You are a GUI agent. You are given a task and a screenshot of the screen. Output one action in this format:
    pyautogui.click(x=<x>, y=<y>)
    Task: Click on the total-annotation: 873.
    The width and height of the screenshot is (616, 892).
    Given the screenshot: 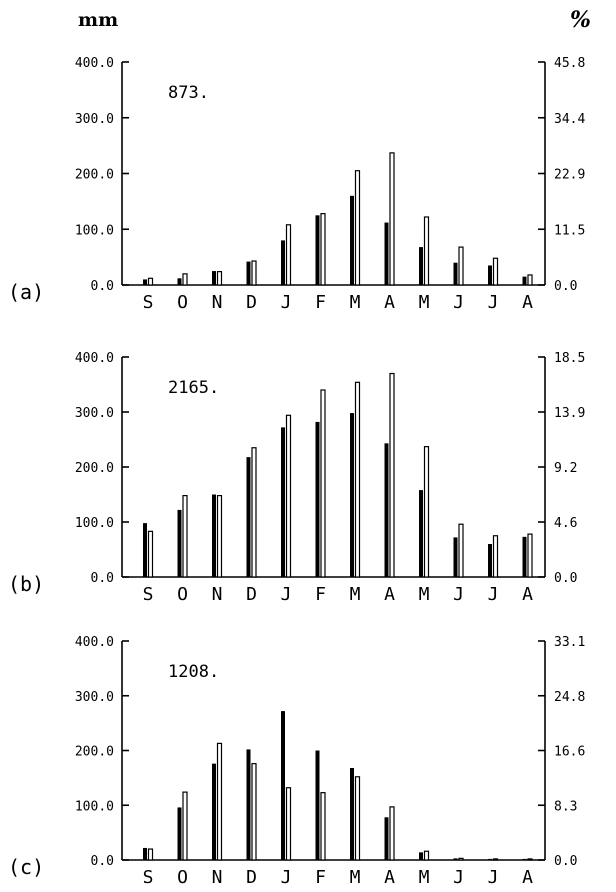 What is the action you would take?
    pyautogui.click(x=188, y=93)
    